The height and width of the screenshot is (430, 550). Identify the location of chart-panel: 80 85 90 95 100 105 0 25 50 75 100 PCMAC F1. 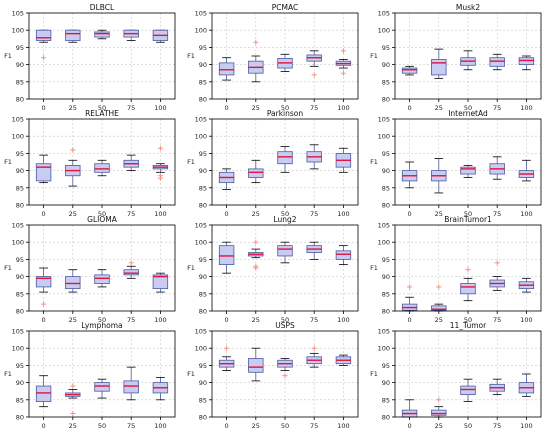
(273, 57).